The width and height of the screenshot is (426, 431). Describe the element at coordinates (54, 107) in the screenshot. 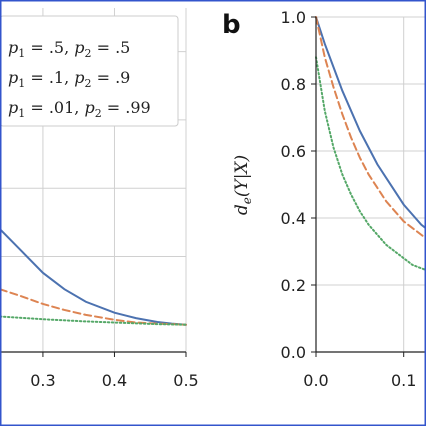

I see `legend-entry-3-v1: = .01,` at that location.